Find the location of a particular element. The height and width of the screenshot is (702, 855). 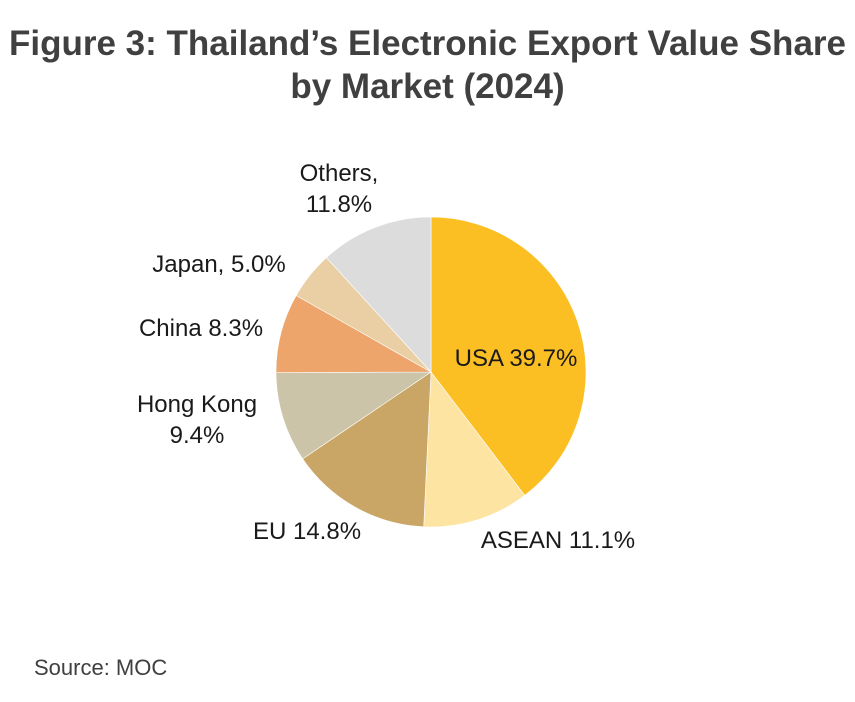

pie-slice-eu is located at coordinates (367, 449).